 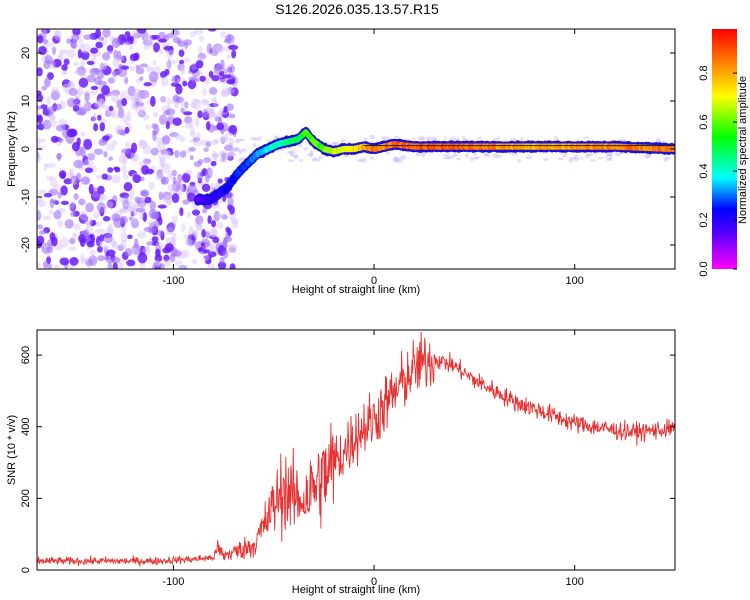 What do you see at coordinates (12, 450) in the screenshot?
I see `snr-y-label: SNR (10 * v/v)` at bounding box center [12, 450].